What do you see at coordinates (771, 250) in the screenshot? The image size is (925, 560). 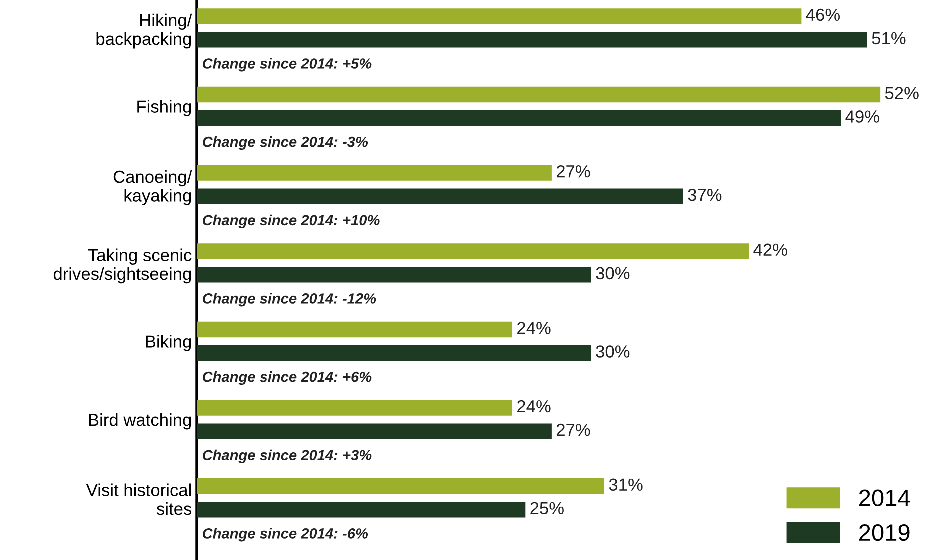 I see `data-label: 42%` at bounding box center [771, 250].